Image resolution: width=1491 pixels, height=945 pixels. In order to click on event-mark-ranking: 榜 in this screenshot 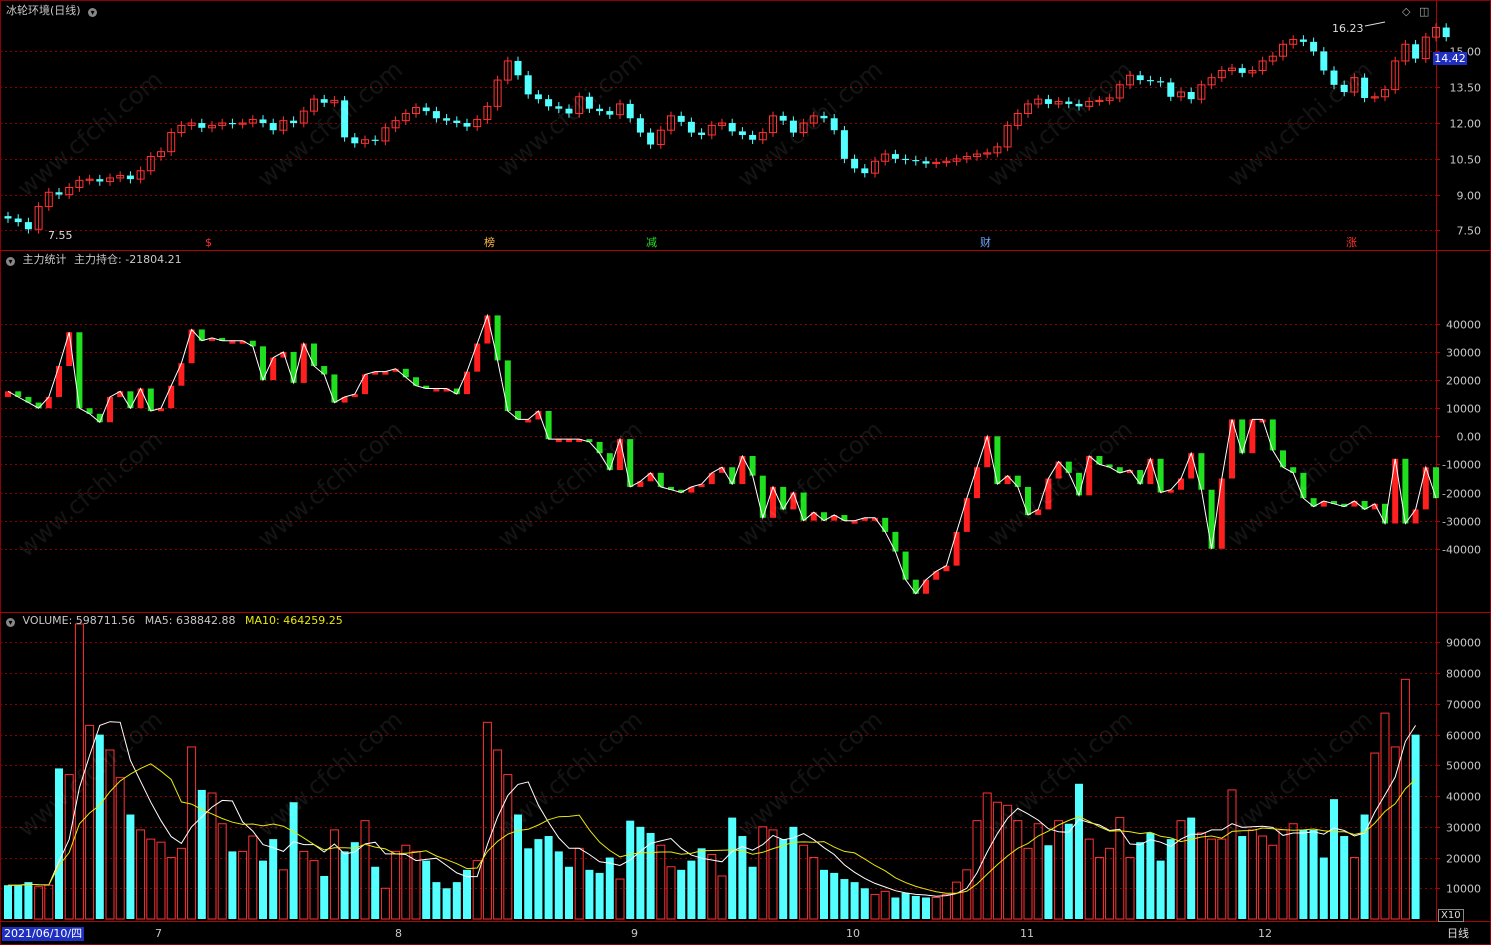, I will do `click(489, 242)`.